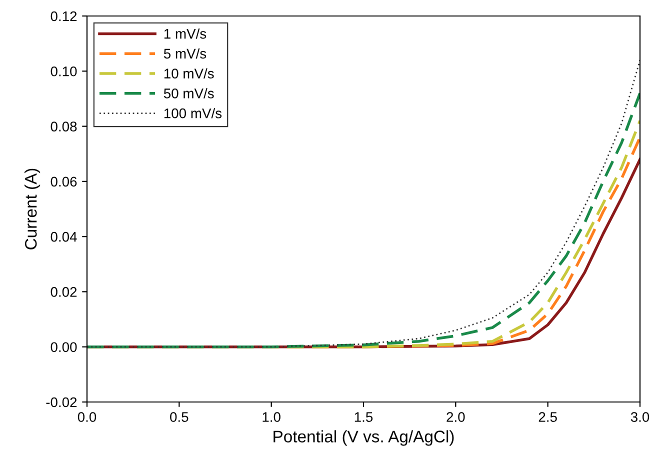 Image resolution: width=652 pixels, height=473 pixels. I want to click on y-tick-label: 0.02, so click(63, 292).